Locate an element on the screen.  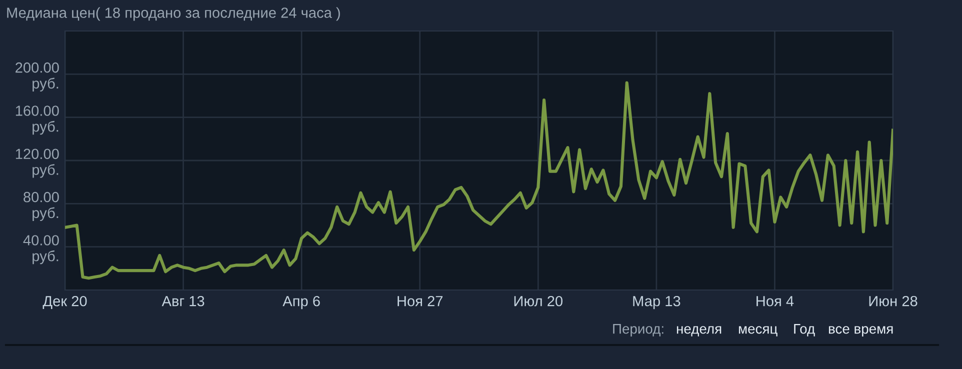
x-tick-label: Апр 6 is located at coordinates (301, 303).